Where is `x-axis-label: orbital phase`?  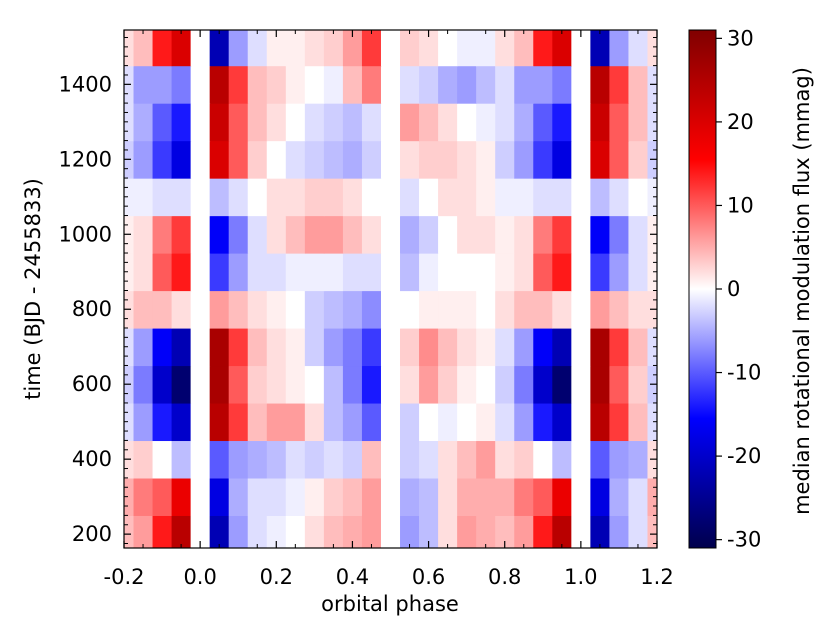
x-axis-label: orbital phase is located at coordinates (390, 604).